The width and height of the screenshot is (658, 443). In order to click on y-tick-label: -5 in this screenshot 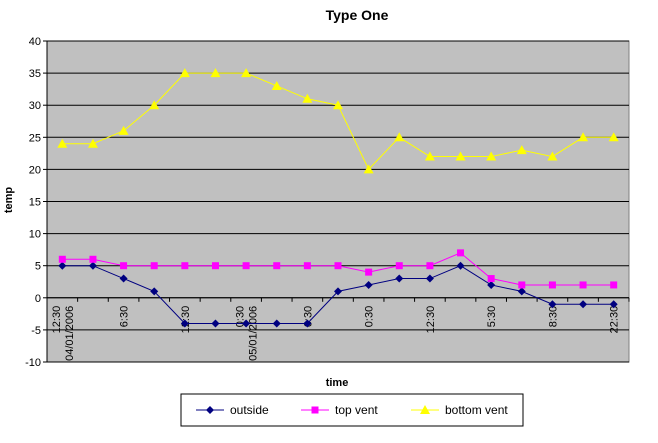, I will do `click(36, 331)`.